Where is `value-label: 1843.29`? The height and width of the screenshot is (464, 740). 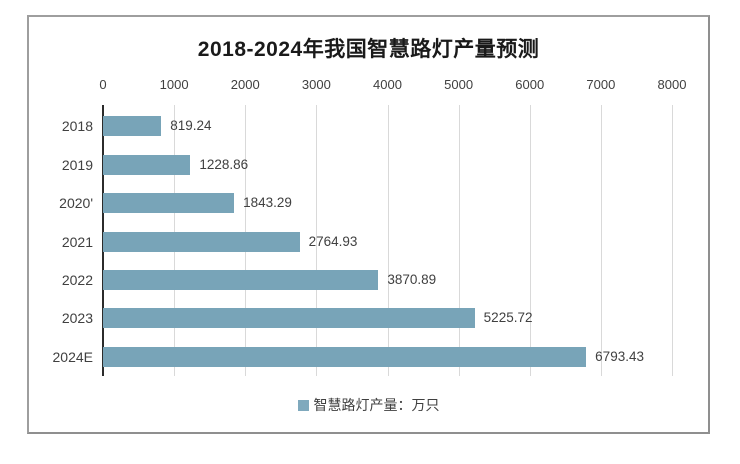
value-label: 1843.29 is located at coordinates (267, 203).